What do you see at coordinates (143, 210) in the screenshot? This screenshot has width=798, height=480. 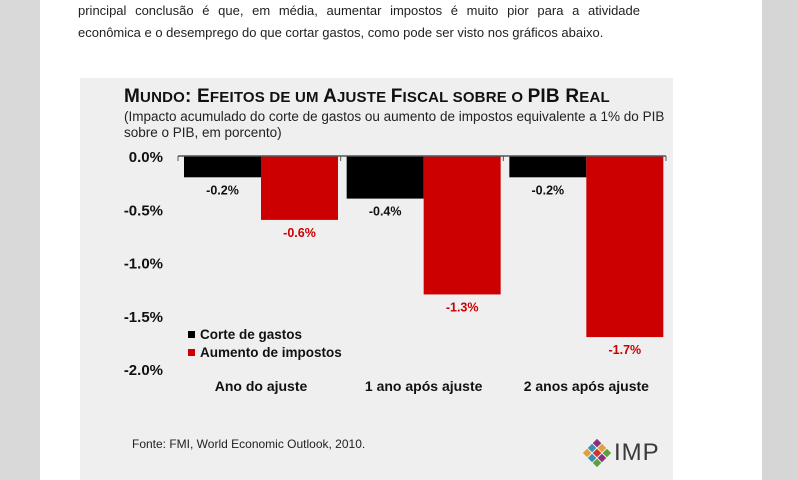 I see `y-tick-label: -0.5%` at bounding box center [143, 210].